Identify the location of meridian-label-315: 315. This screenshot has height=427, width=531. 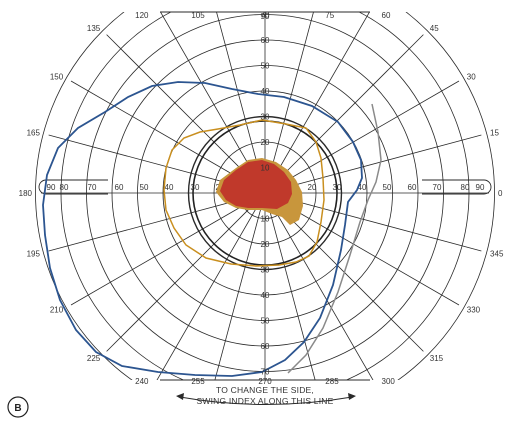
(437, 358).